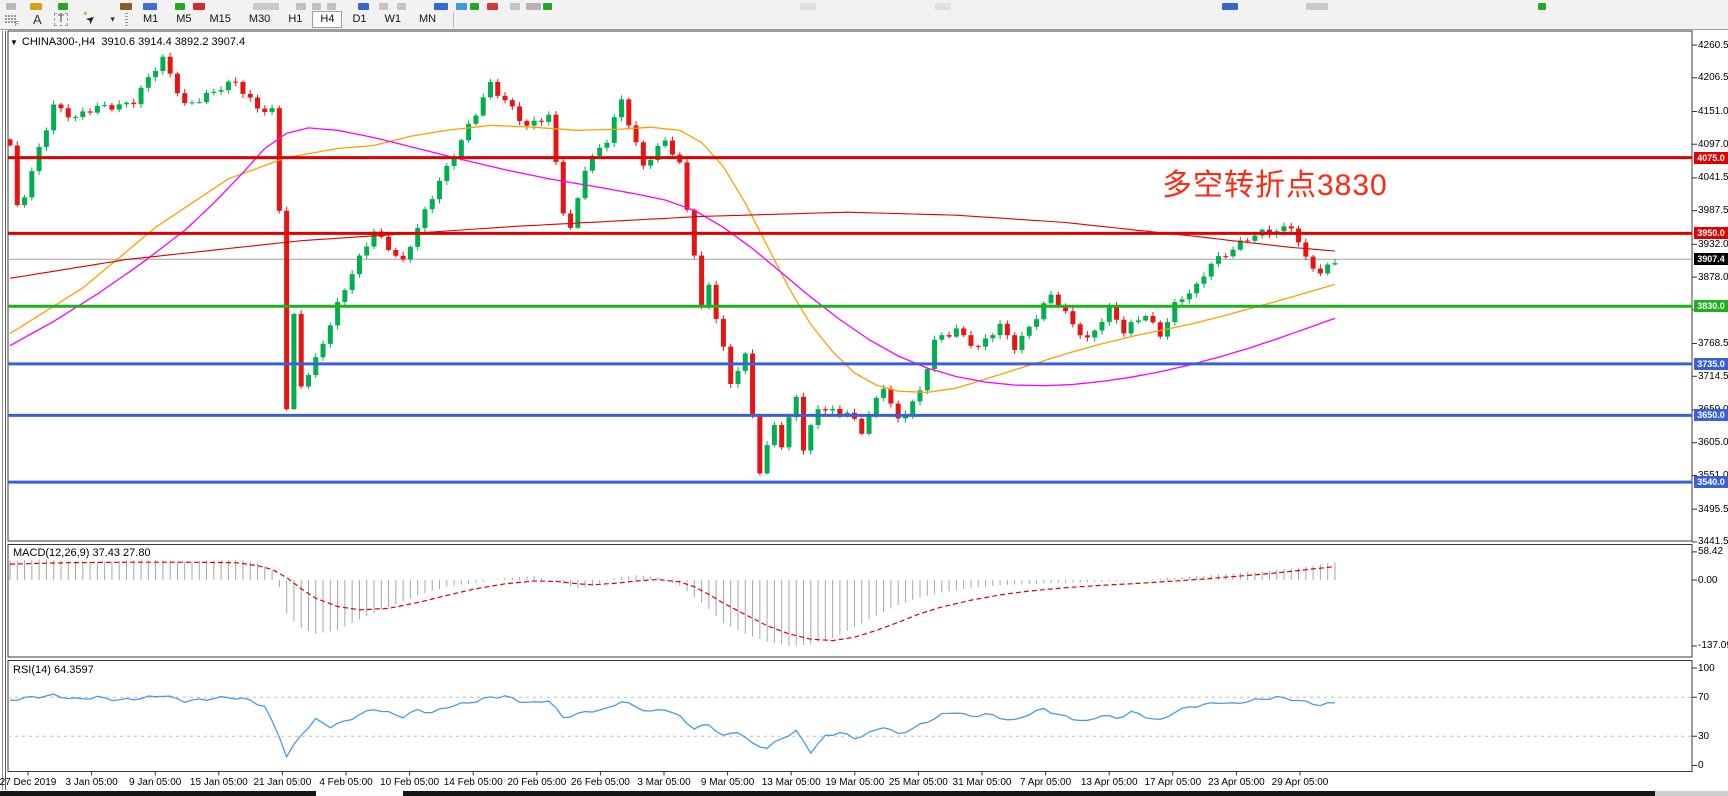  Describe the element at coordinates (393, 19) in the screenshot. I see `timeframe-button-w1: W1` at that location.